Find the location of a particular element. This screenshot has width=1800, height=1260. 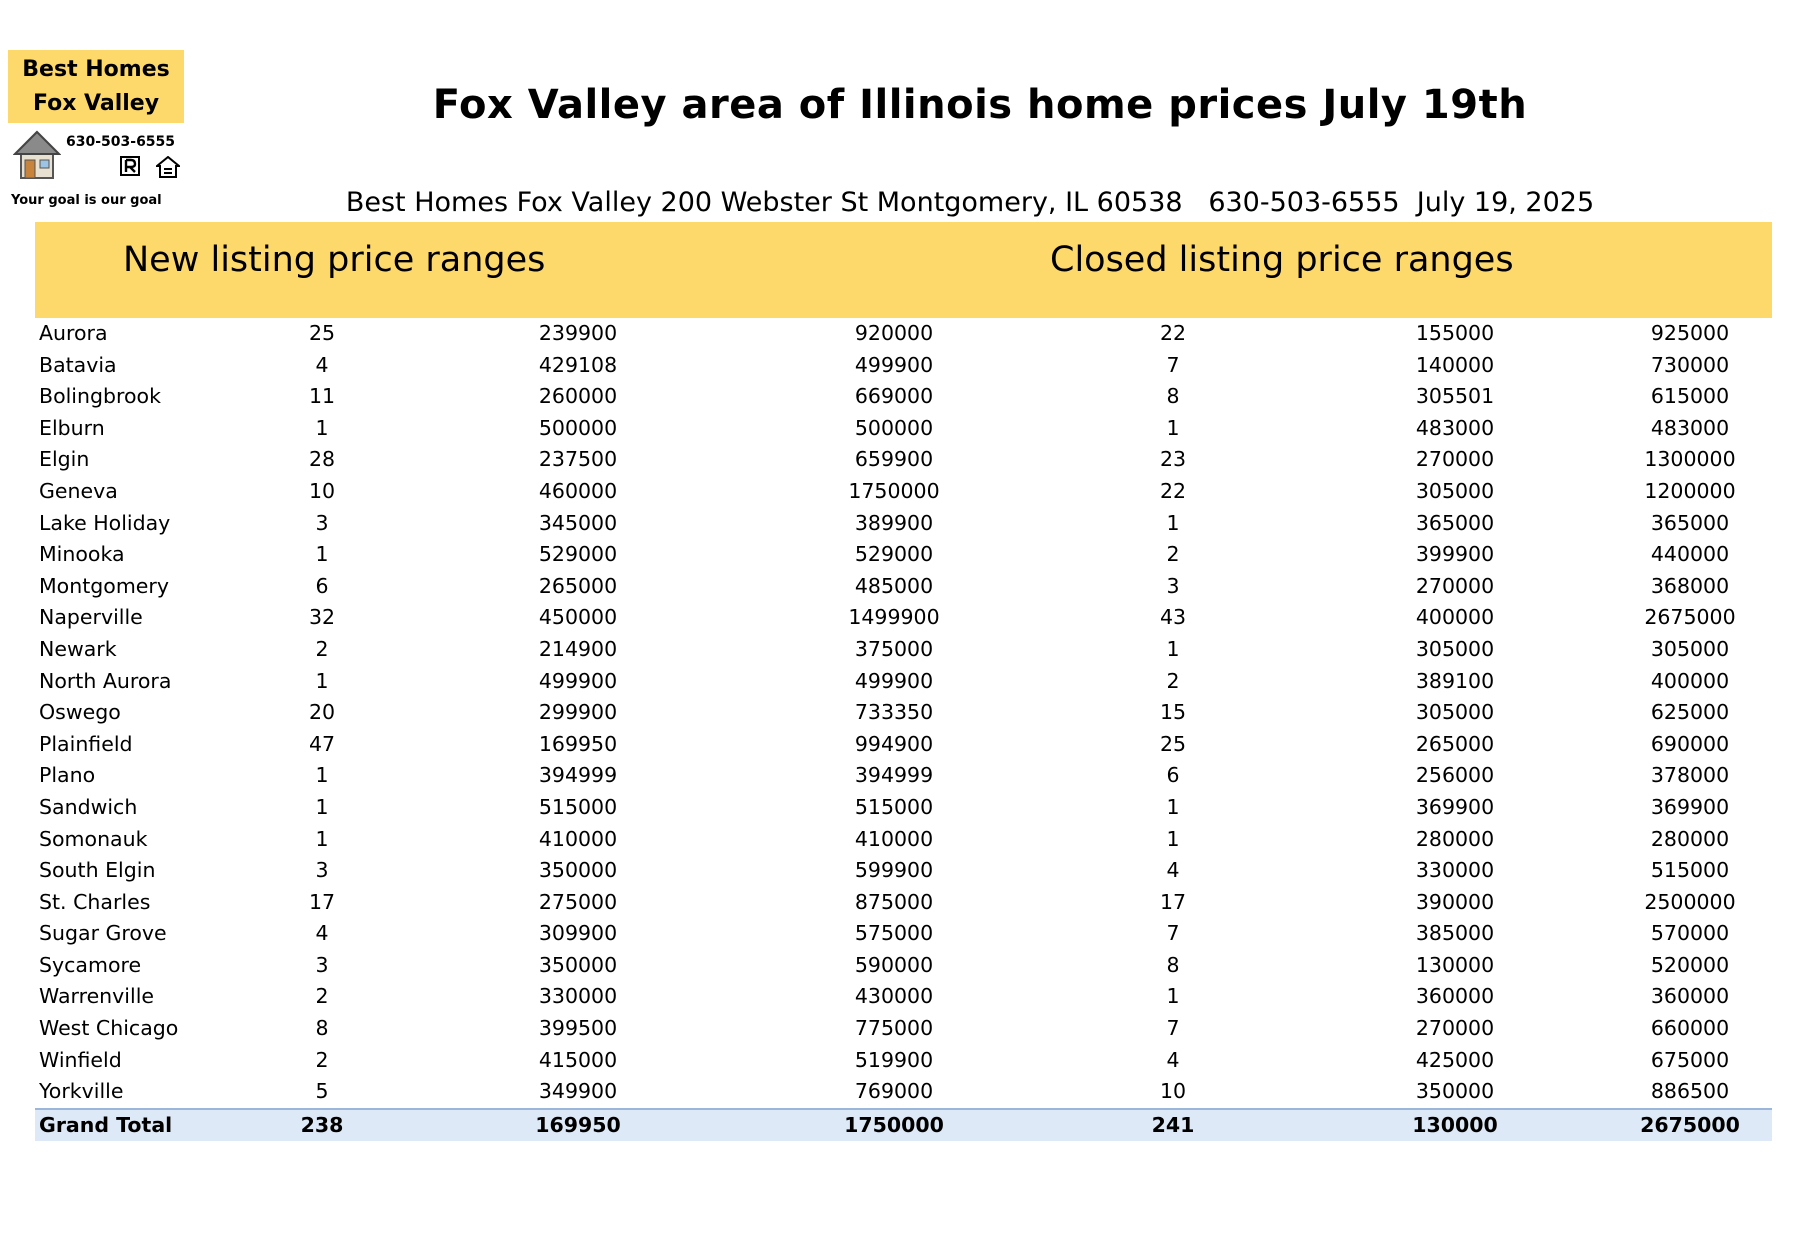

table-row: West Chicago 8 399500 775000 7 270000 660000 is located at coordinates (903, 1029).